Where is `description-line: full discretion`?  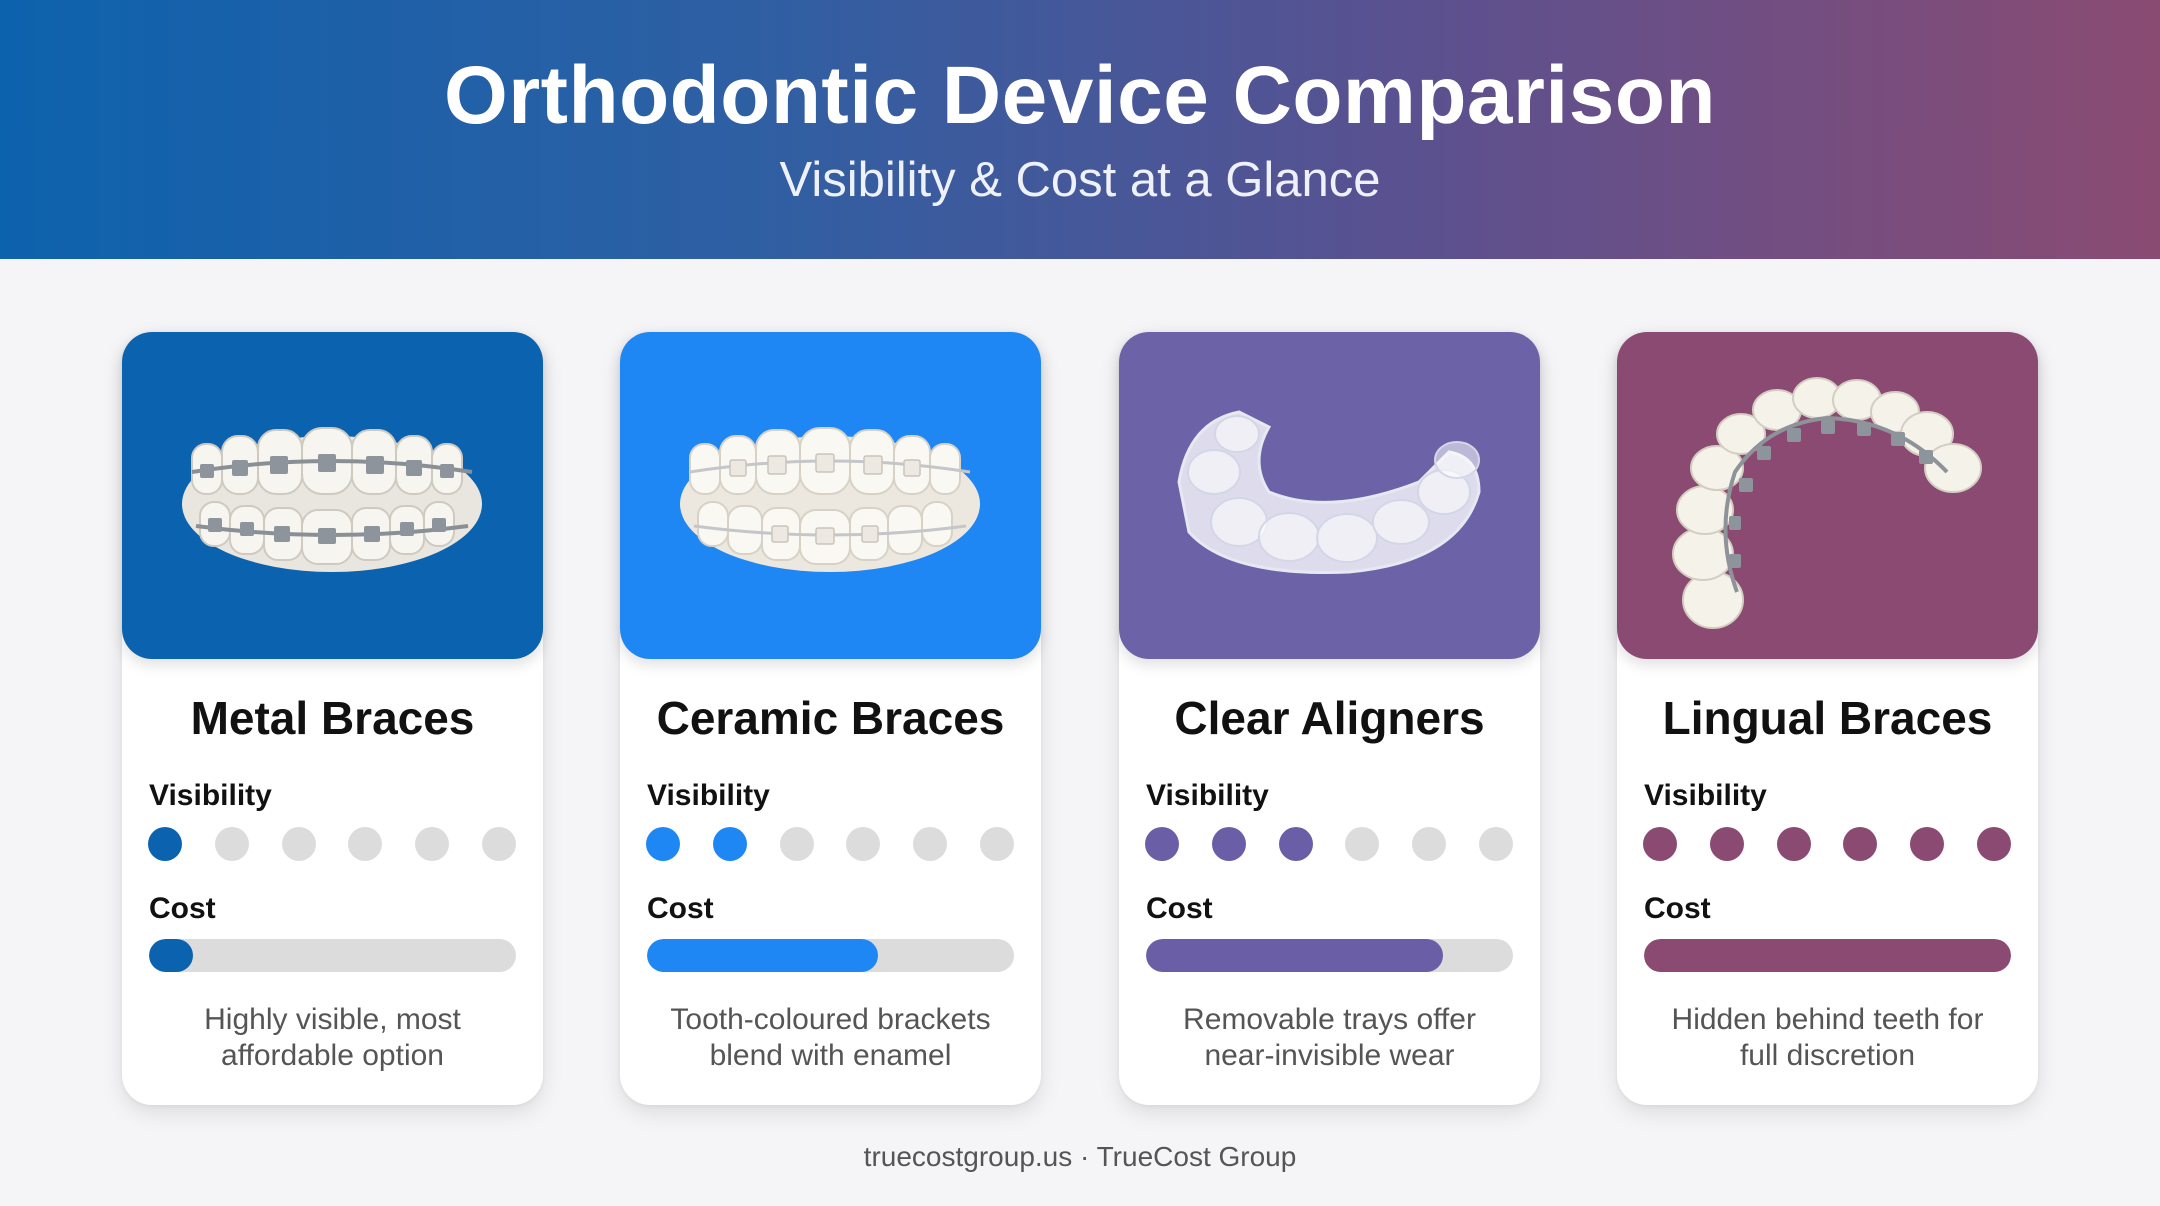 description-line: full discretion is located at coordinates (1827, 1055).